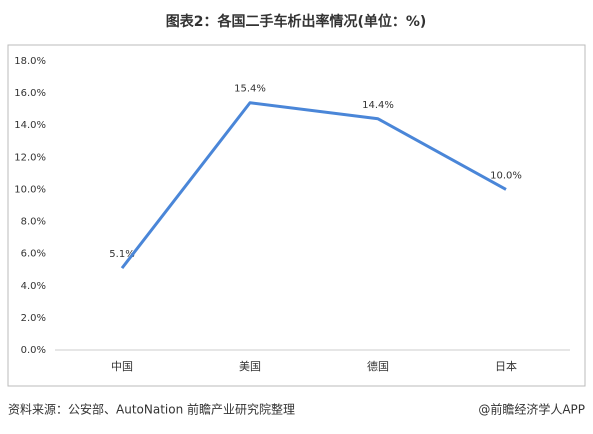 The image size is (593, 434). Describe the element at coordinates (378, 105) in the screenshot. I see `data-label: 14.4%` at that location.